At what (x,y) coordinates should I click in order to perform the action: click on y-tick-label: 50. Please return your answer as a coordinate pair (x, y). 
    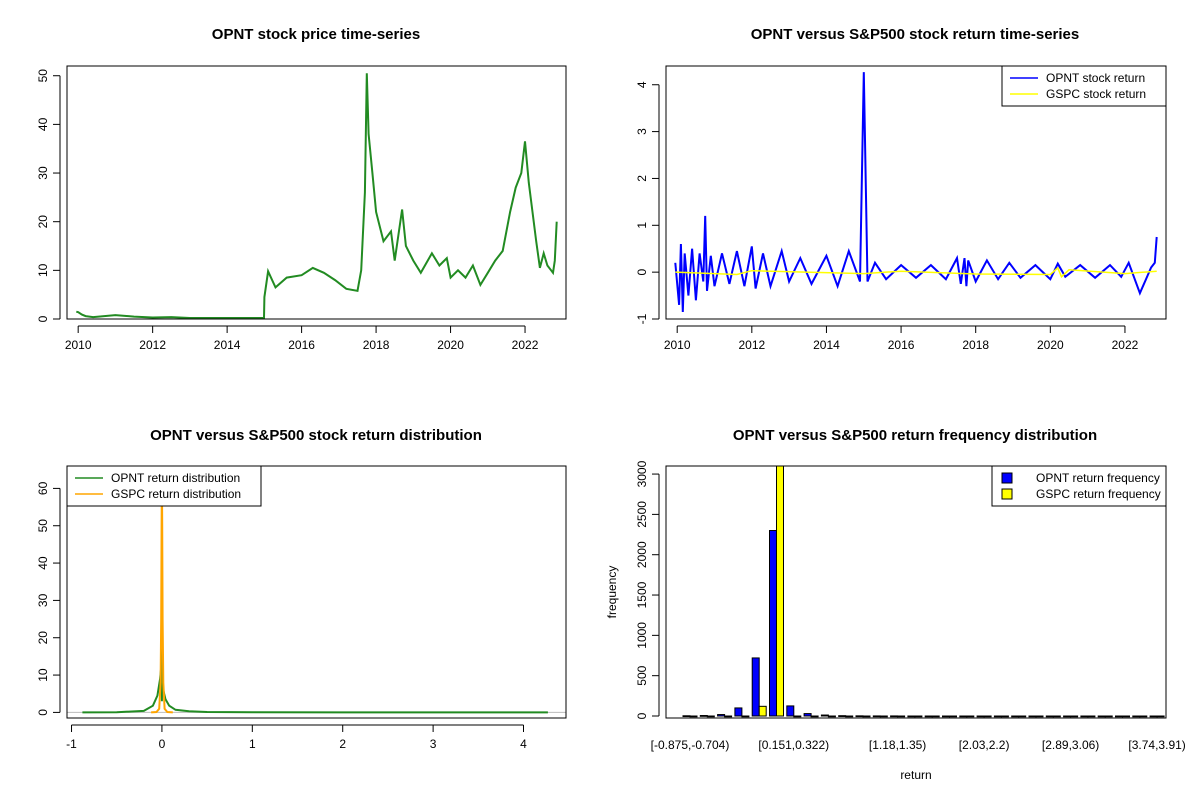
    Looking at the image, I should click on (43, 526).